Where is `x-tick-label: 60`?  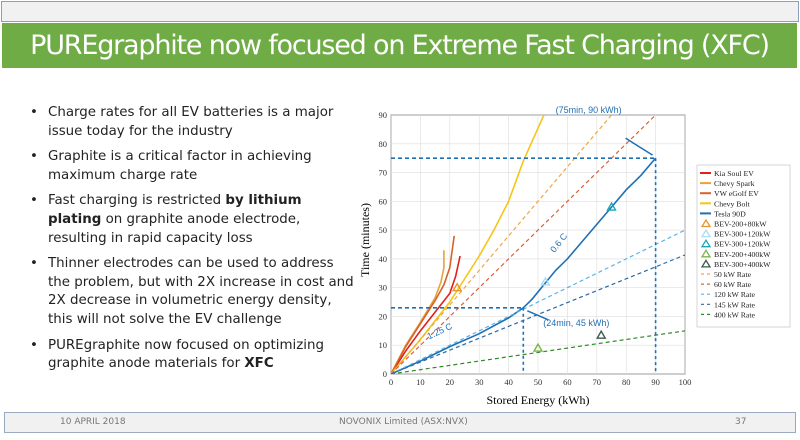
x-tick-label: 60 is located at coordinates (567, 382).